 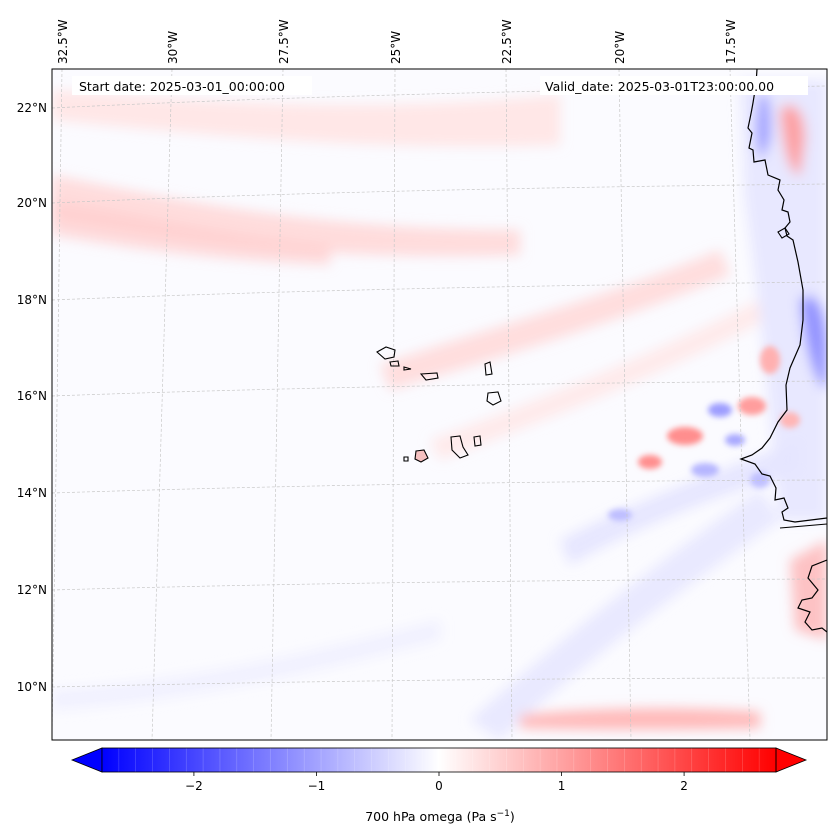 What do you see at coordinates (386, 353) in the screenshot?
I see `island-santo-antao` at bounding box center [386, 353].